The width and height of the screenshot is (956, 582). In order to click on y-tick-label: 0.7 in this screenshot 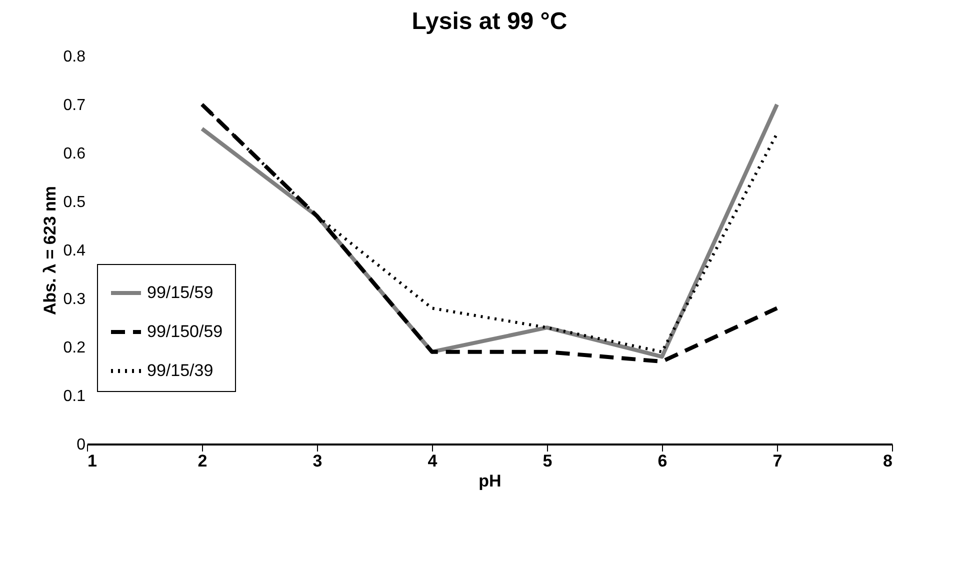, I will do `click(74, 105)`.